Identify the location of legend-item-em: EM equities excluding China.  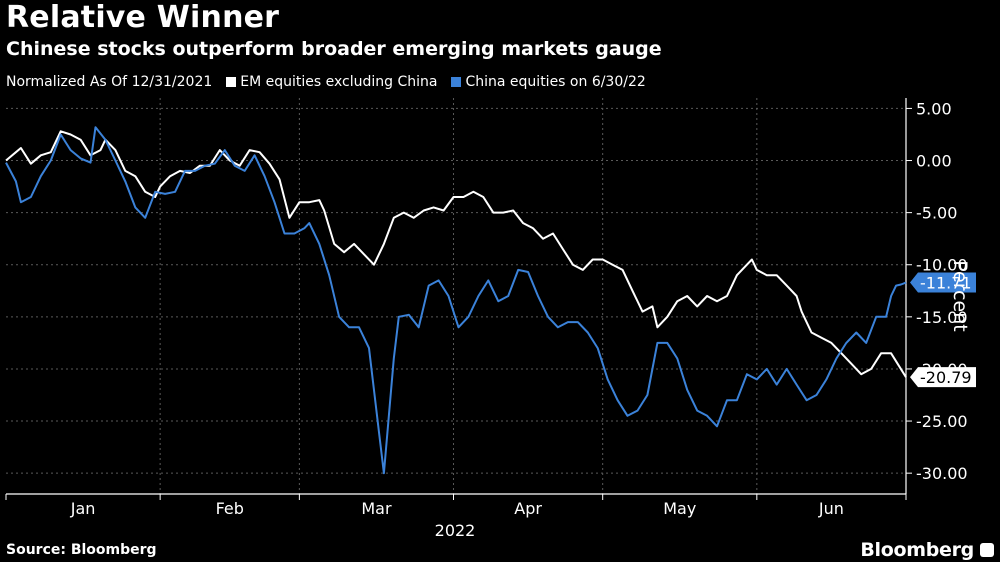
(331, 82).